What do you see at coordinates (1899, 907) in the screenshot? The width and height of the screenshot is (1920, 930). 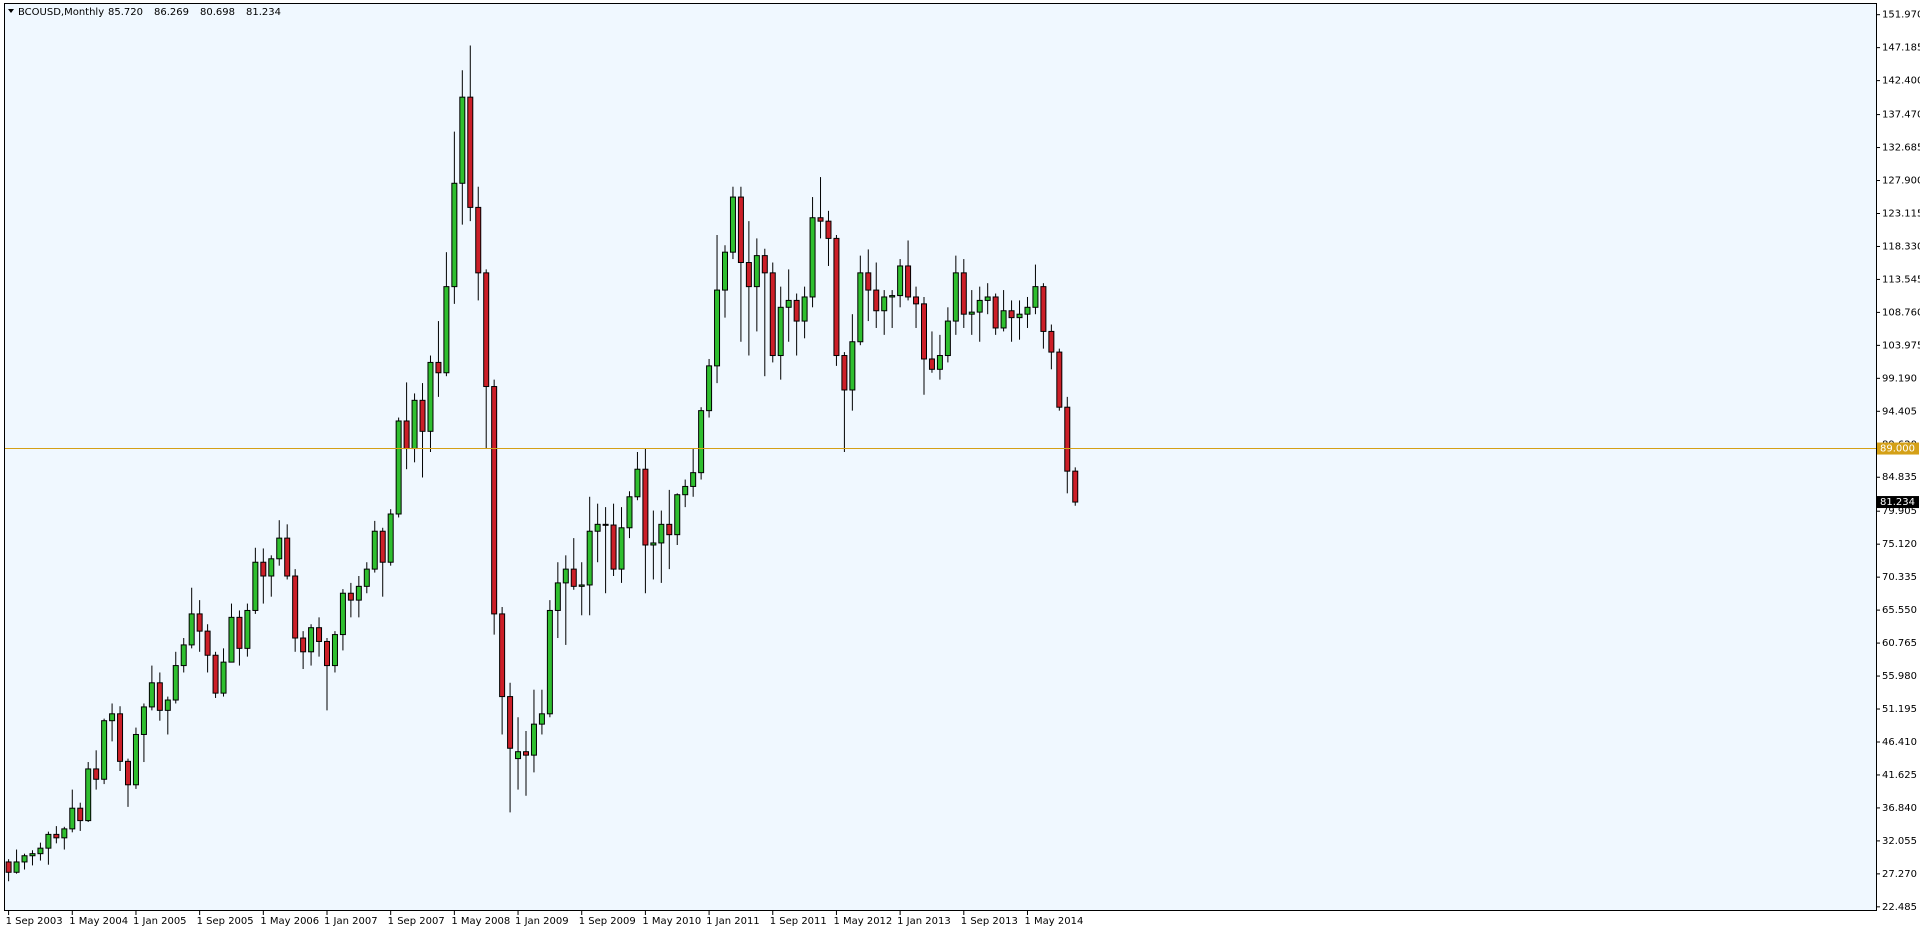 I see `y-tick-label: 22.485` at bounding box center [1899, 907].